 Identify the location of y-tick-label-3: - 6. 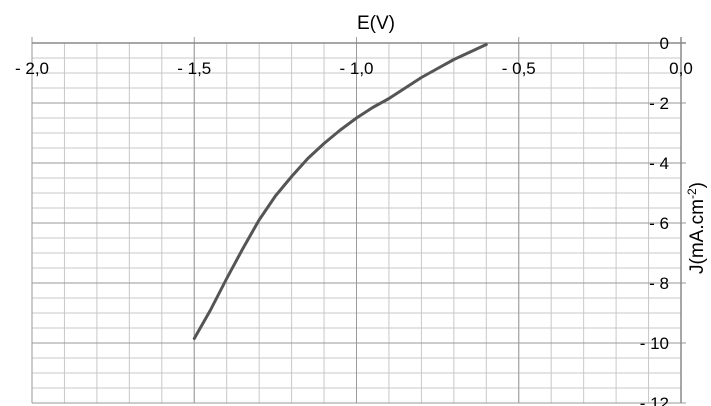
(659, 223).